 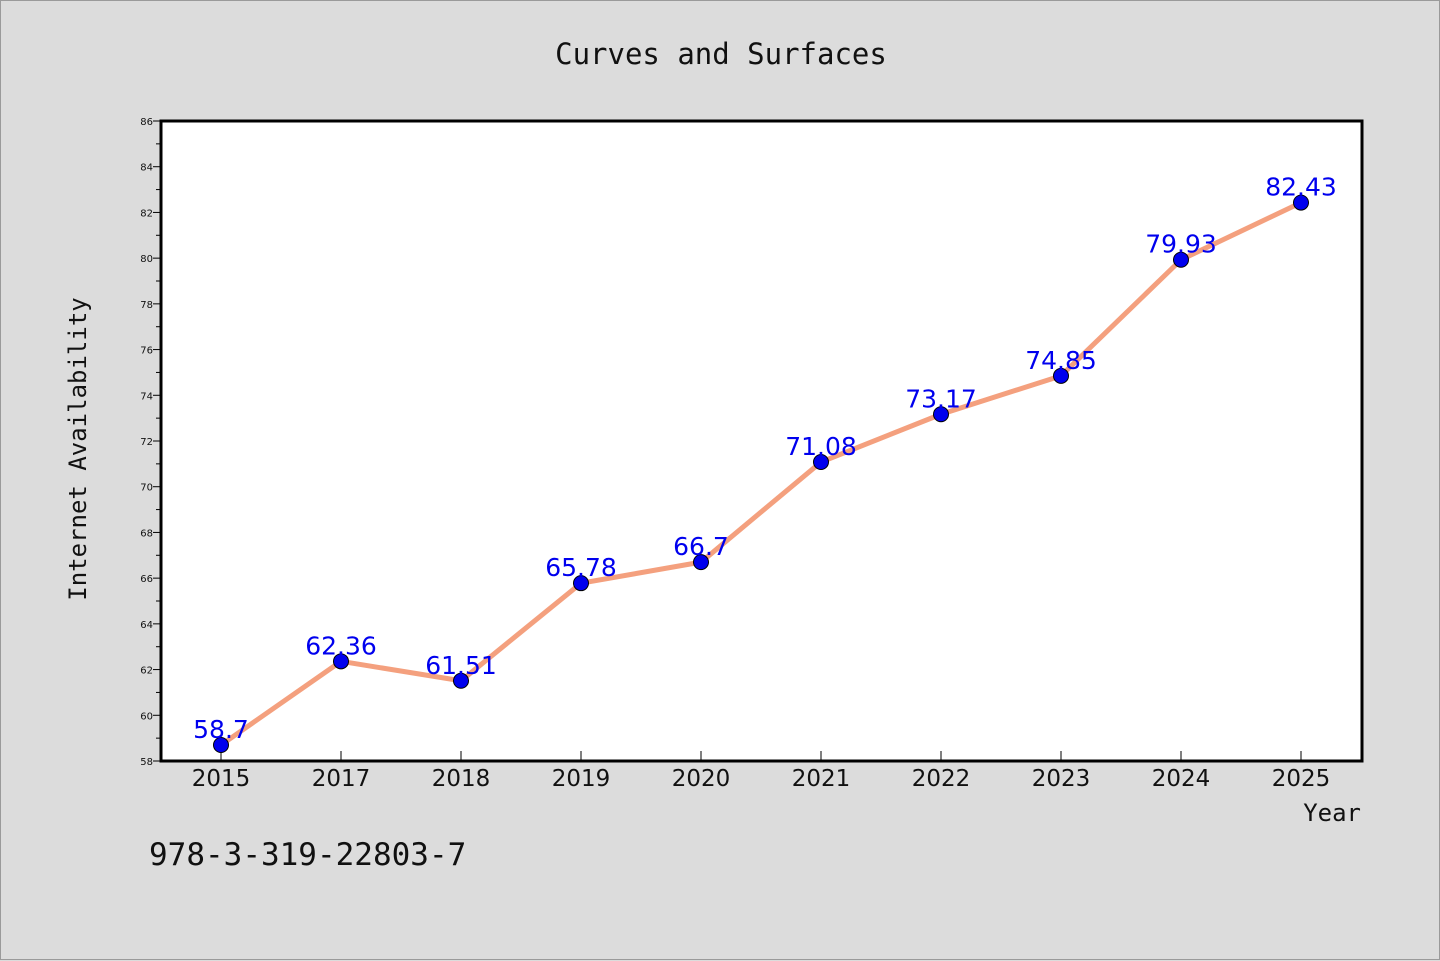 I want to click on y-tick-label: 86, so click(x=146, y=122).